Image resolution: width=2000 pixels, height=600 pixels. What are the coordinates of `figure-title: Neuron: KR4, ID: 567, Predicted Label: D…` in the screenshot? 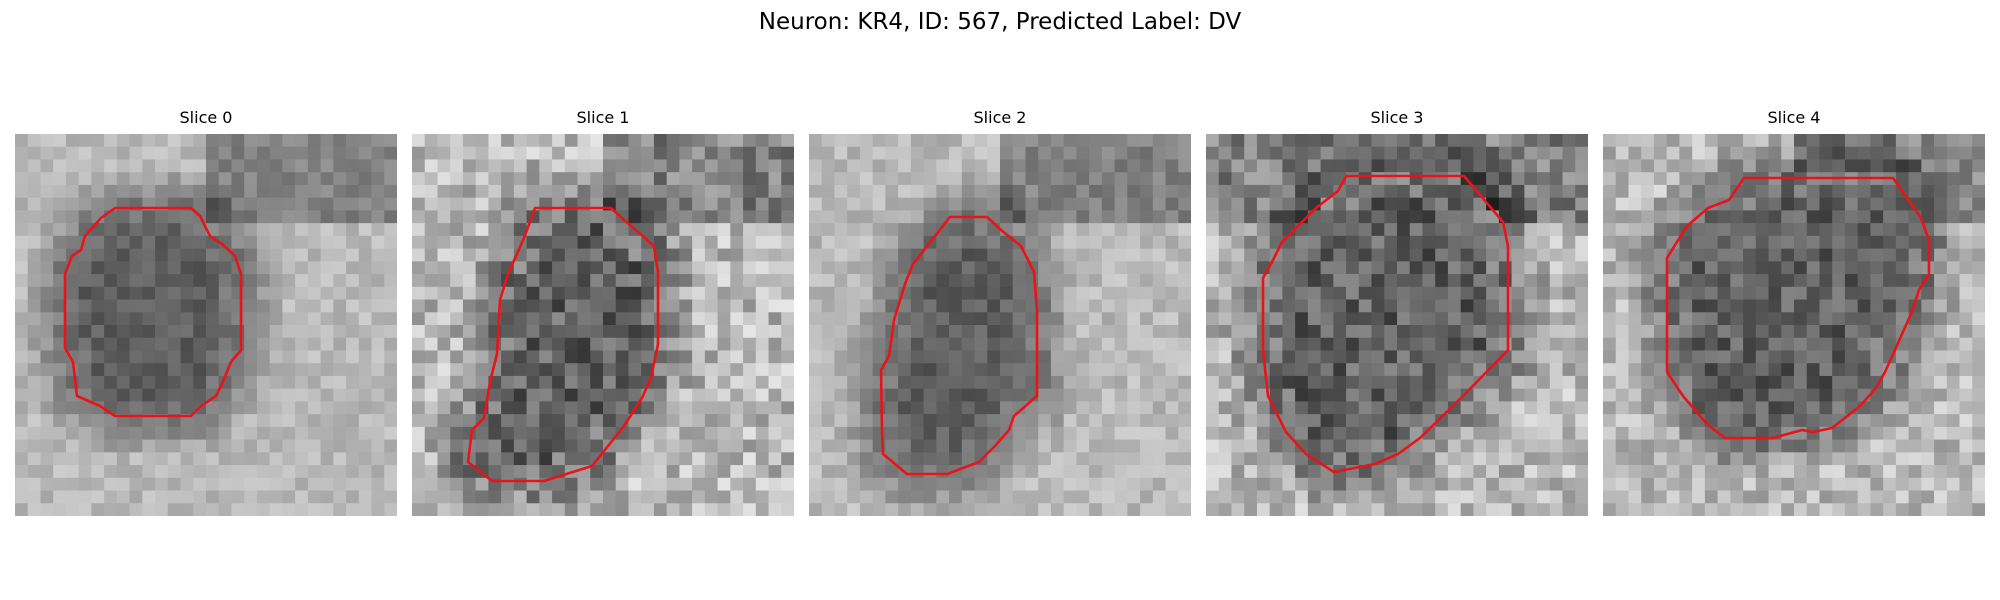 It's located at (1000, 22).